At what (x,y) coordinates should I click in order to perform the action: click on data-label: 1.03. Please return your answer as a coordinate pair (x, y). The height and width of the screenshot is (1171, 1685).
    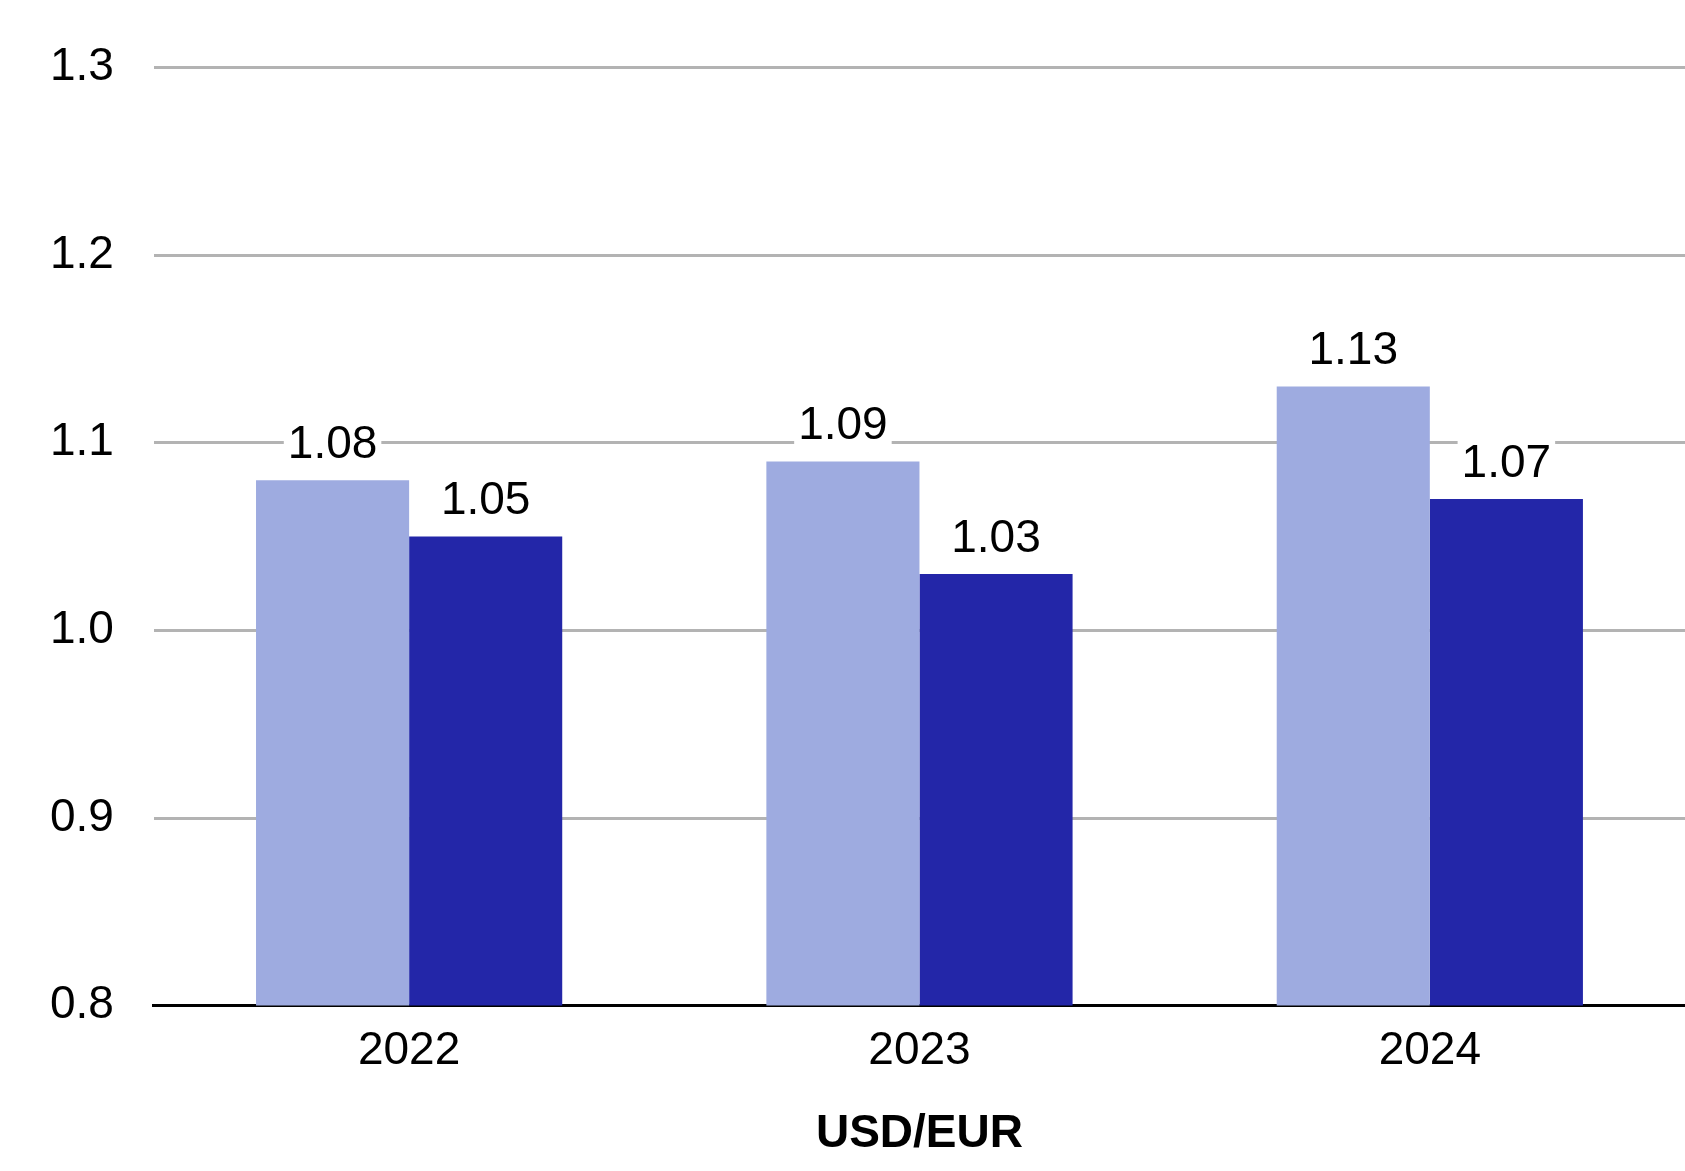
    Looking at the image, I should click on (996, 535).